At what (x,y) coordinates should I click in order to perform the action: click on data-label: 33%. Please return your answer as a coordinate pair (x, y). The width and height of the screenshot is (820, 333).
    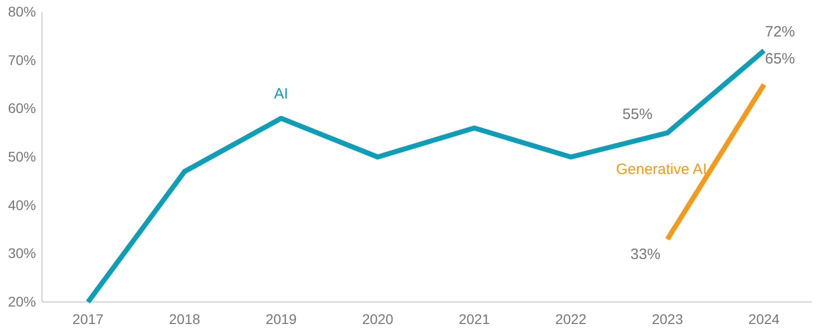
    Looking at the image, I should click on (645, 255).